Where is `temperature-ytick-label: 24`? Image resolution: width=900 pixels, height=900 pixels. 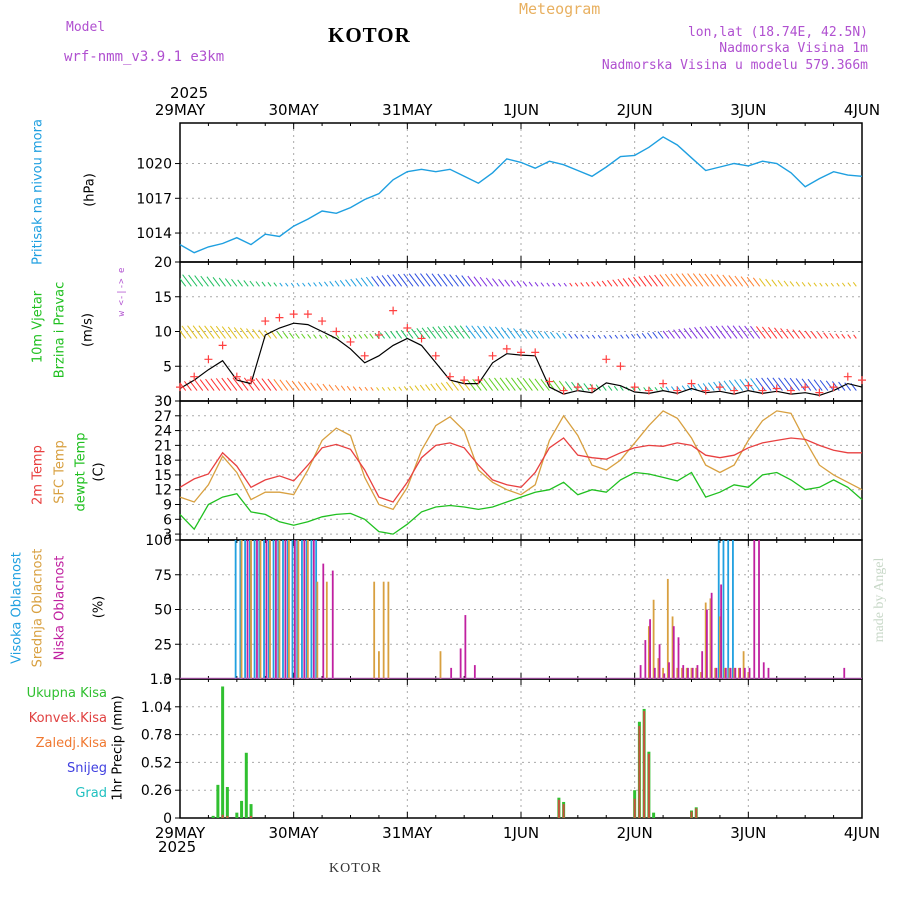
temperature-ytick-label: 24 is located at coordinates (163, 432).